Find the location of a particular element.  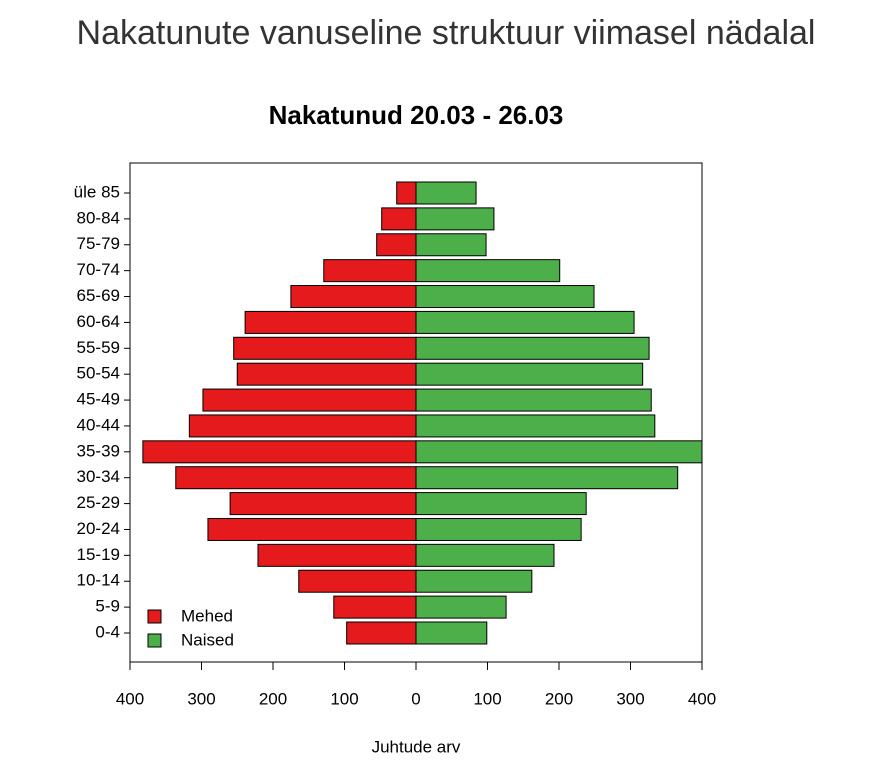

y-tick-label: 65-69 is located at coordinates (98, 295).